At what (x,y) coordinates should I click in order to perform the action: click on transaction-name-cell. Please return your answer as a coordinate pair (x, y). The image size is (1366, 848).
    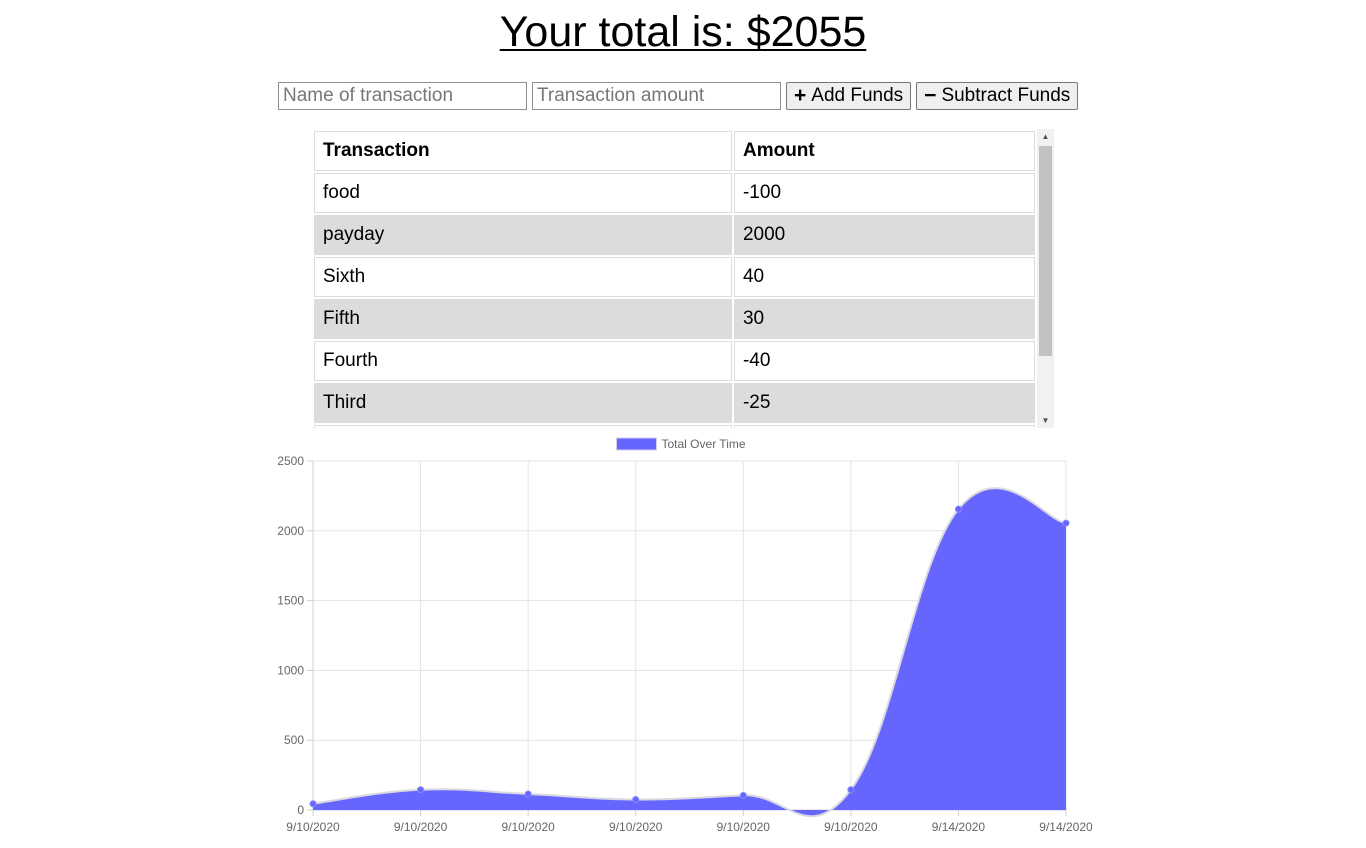
    Looking at the image, I should click on (523, 426).